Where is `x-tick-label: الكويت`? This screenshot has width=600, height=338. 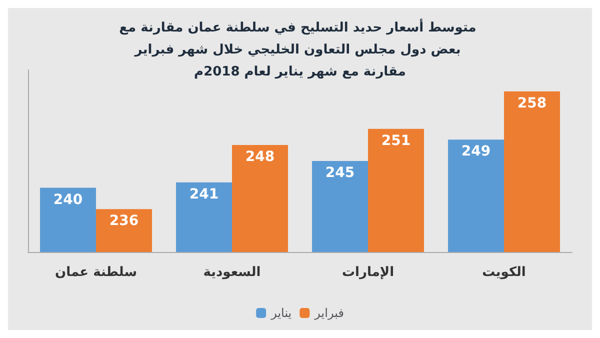
x-tick-label: الكويت is located at coordinates (504, 272).